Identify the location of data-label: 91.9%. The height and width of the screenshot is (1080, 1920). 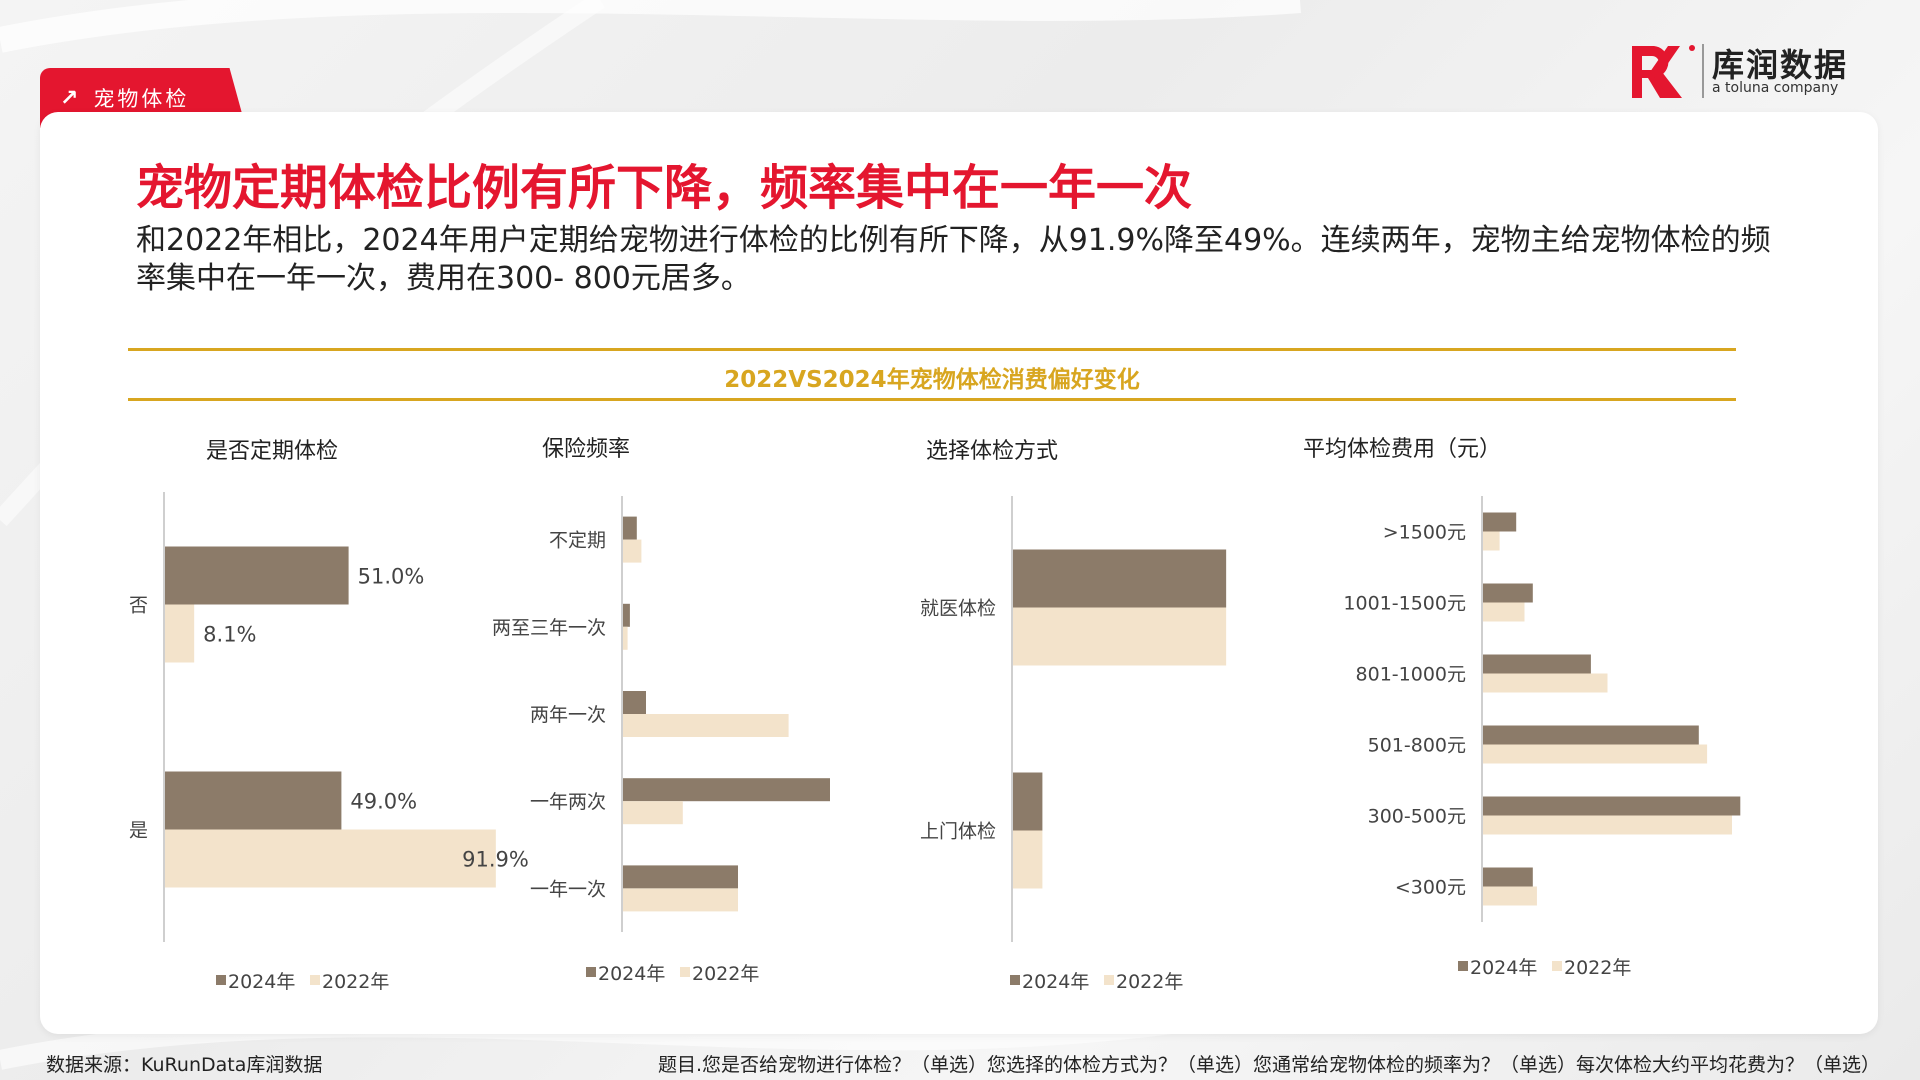
(495, 860).